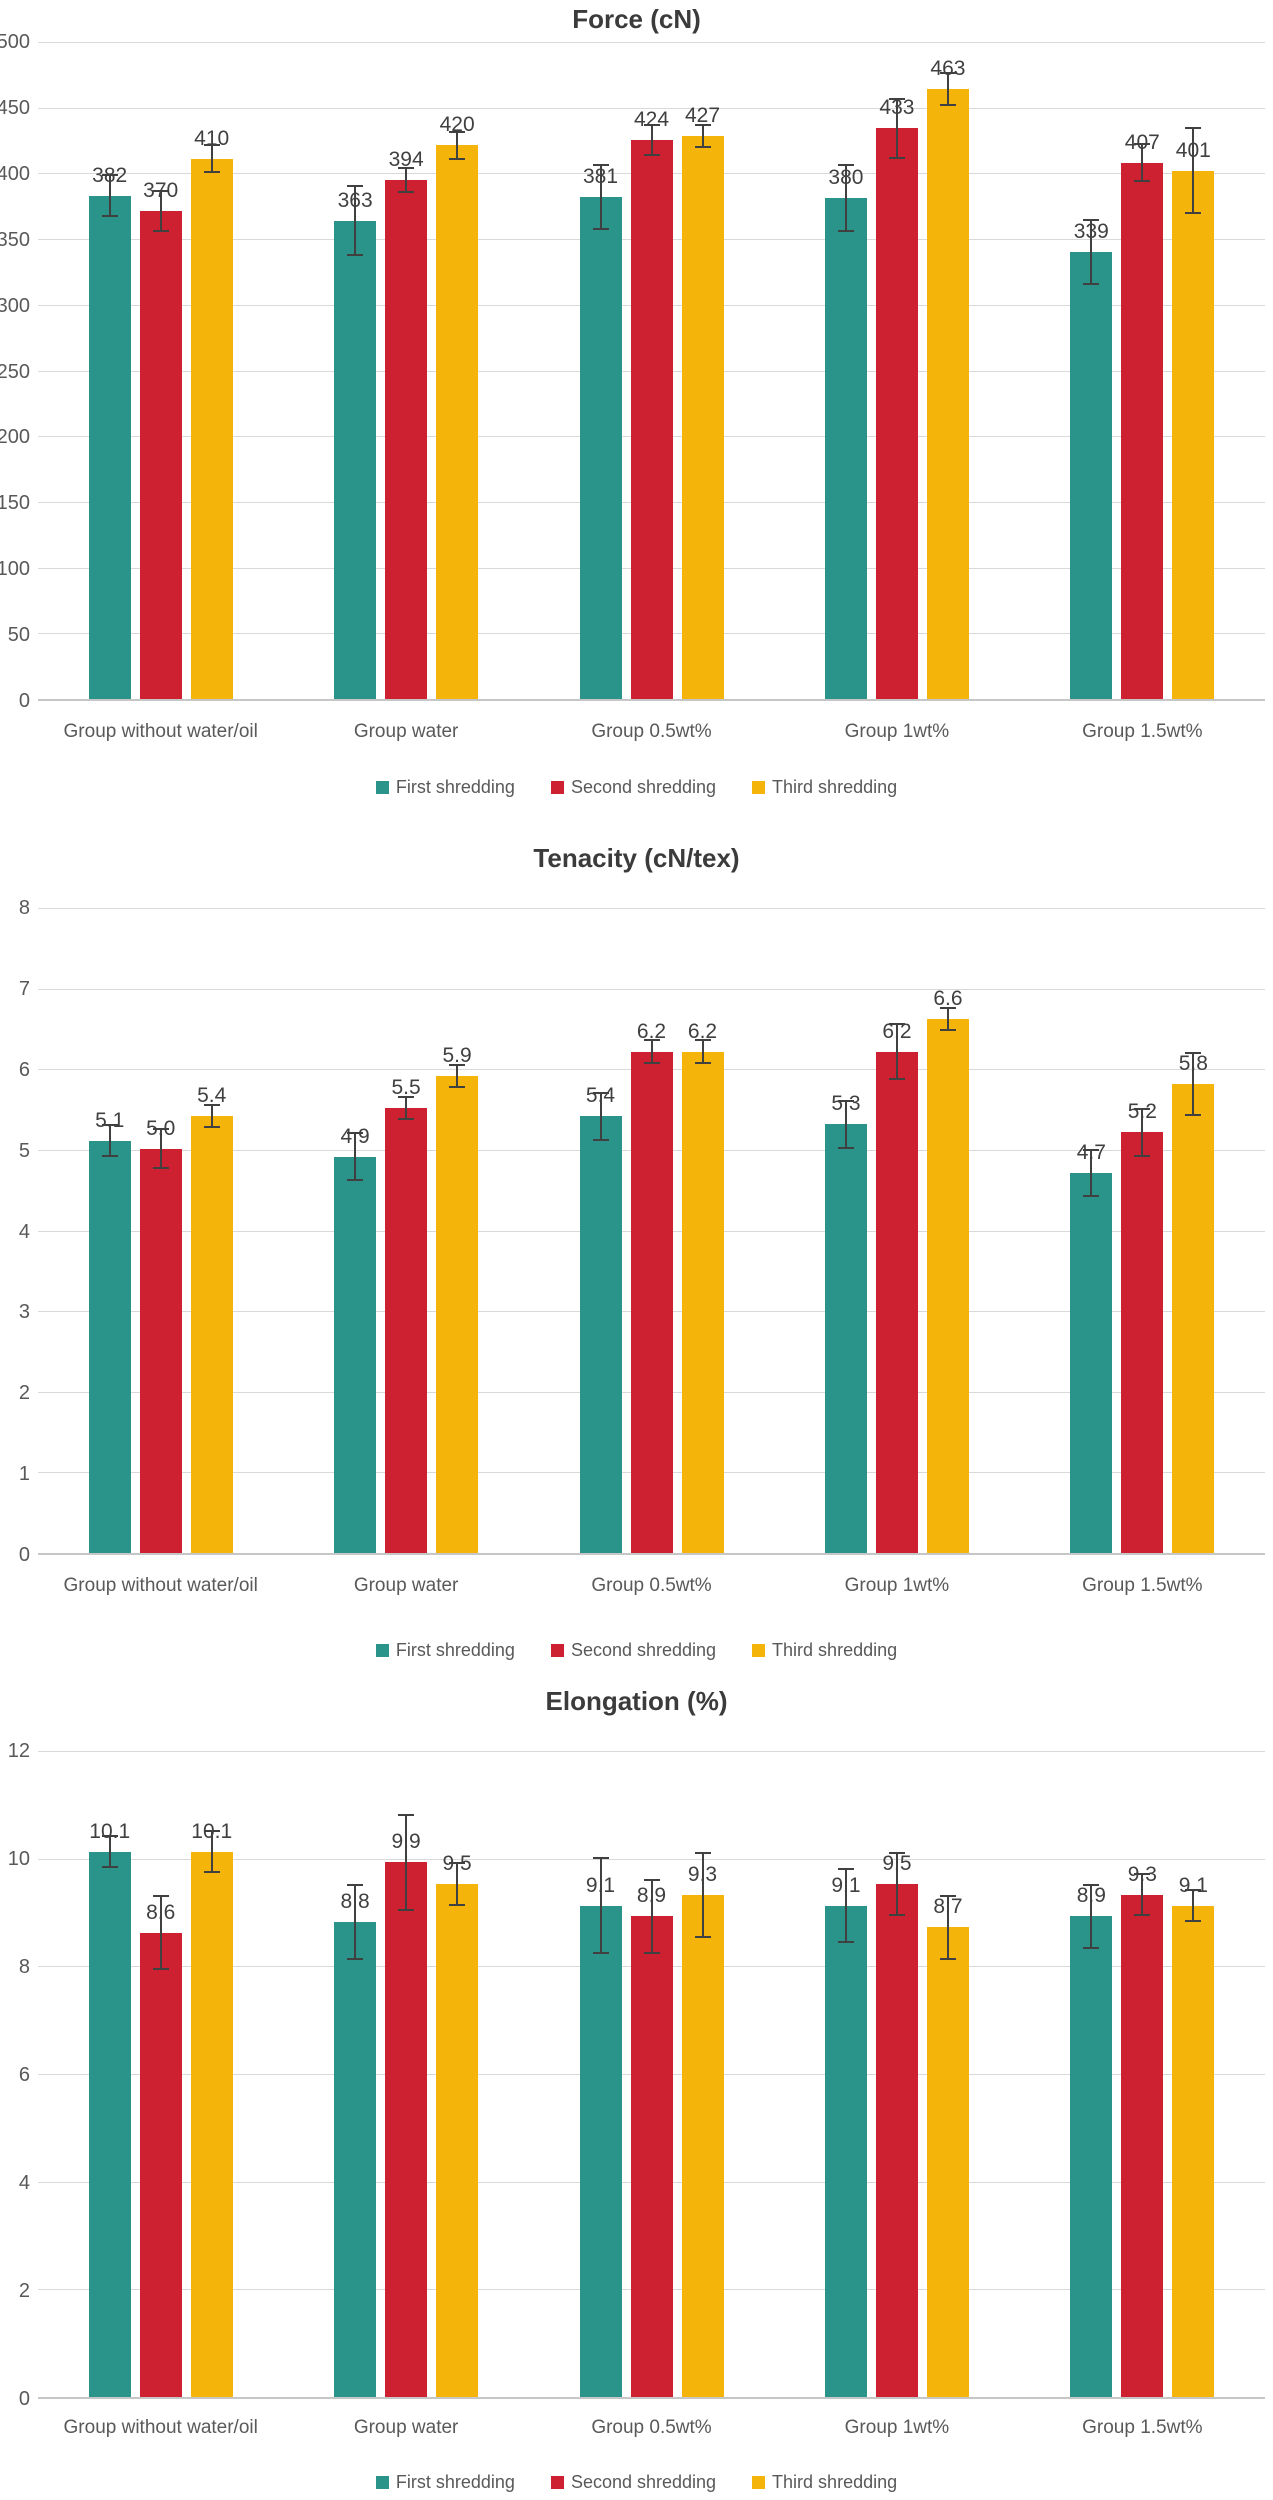  What do you see at coordinates (636, 19) in the screenshot?
I see `force-chart-title: Force (cN)` at bounding box center [636, 19].